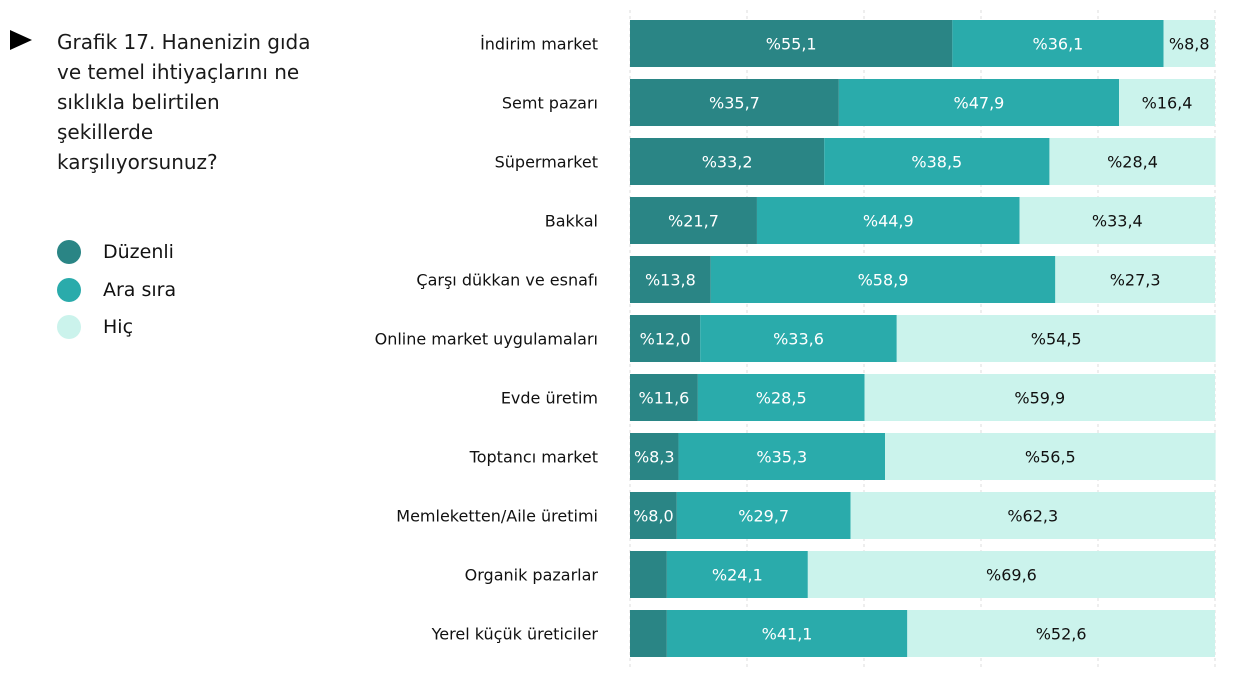  I want to click on value-label: %58,9, so click(883, 280).